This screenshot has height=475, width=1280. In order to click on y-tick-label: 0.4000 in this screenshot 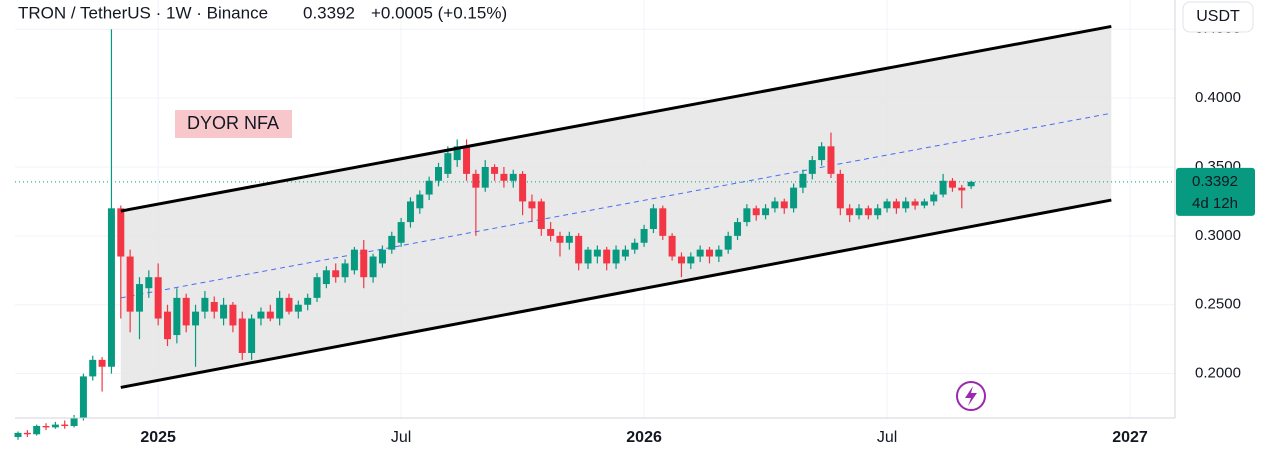, I will do `click(1218, 97)`.